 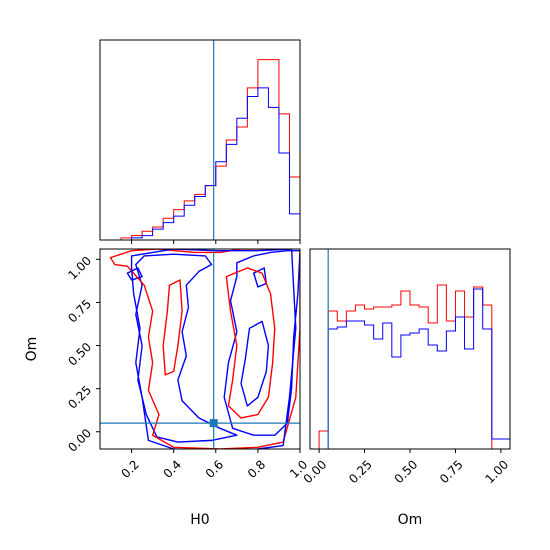 What do you see at coordinates (360, 471) in the screenshot?
I see `x-tick-label: 0.25` at bounding box center [360, 471].